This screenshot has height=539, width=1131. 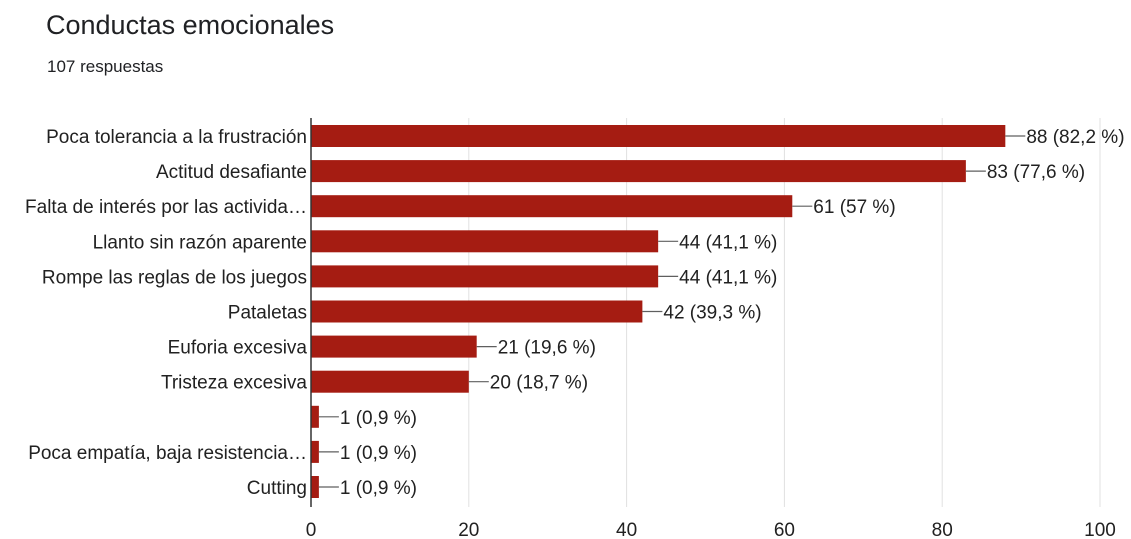 What do you see at coordinates (190, 25) in the screenshot?
I see `chart-title: Conductas emocionales` at bounding box center [190, 25].